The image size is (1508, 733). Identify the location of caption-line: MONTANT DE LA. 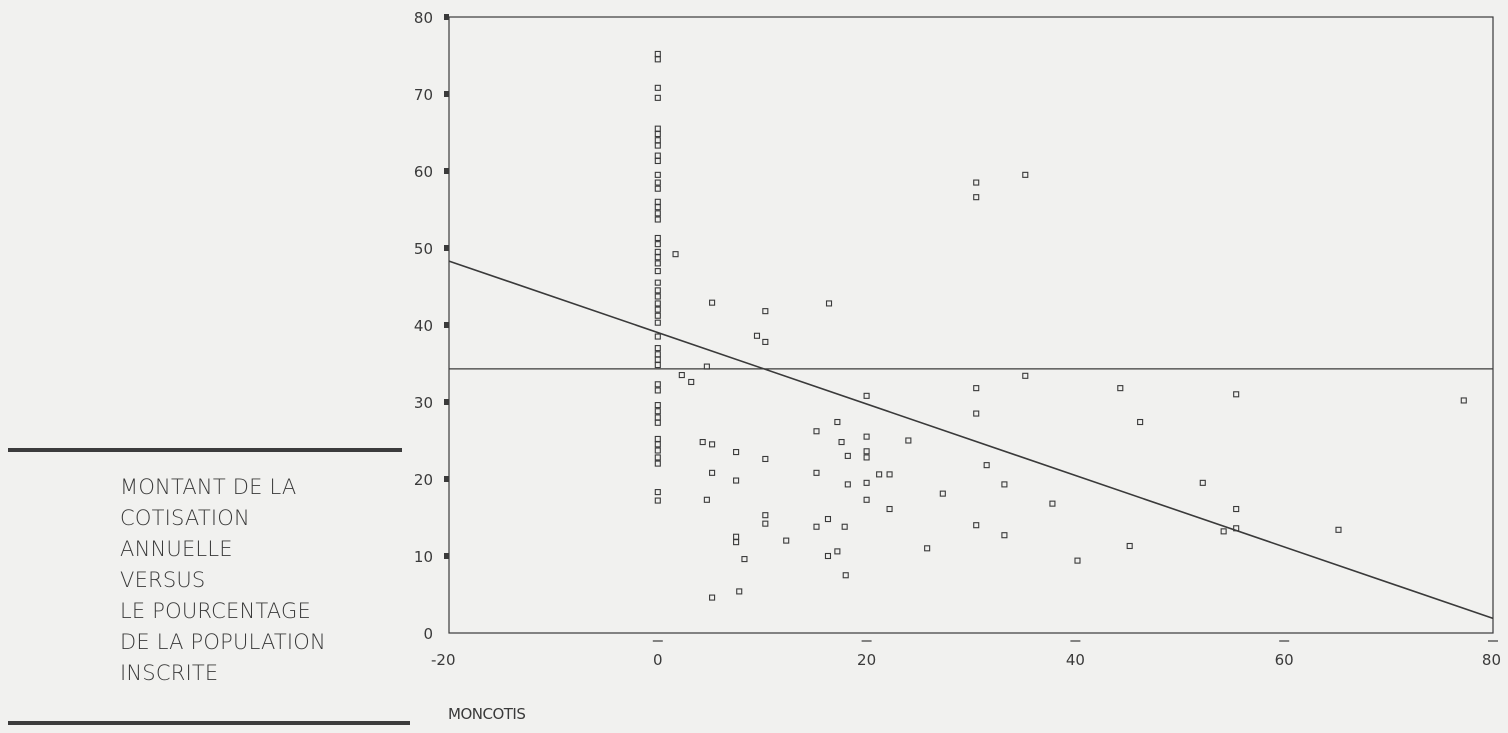
(208, 487).